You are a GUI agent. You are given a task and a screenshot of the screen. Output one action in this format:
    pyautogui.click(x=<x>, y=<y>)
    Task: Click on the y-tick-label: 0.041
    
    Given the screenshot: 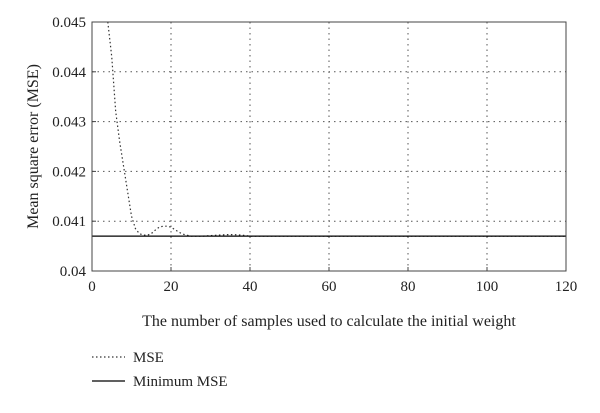 What is the action you would take?
    pyautogui.click(x=69, y=222)
    